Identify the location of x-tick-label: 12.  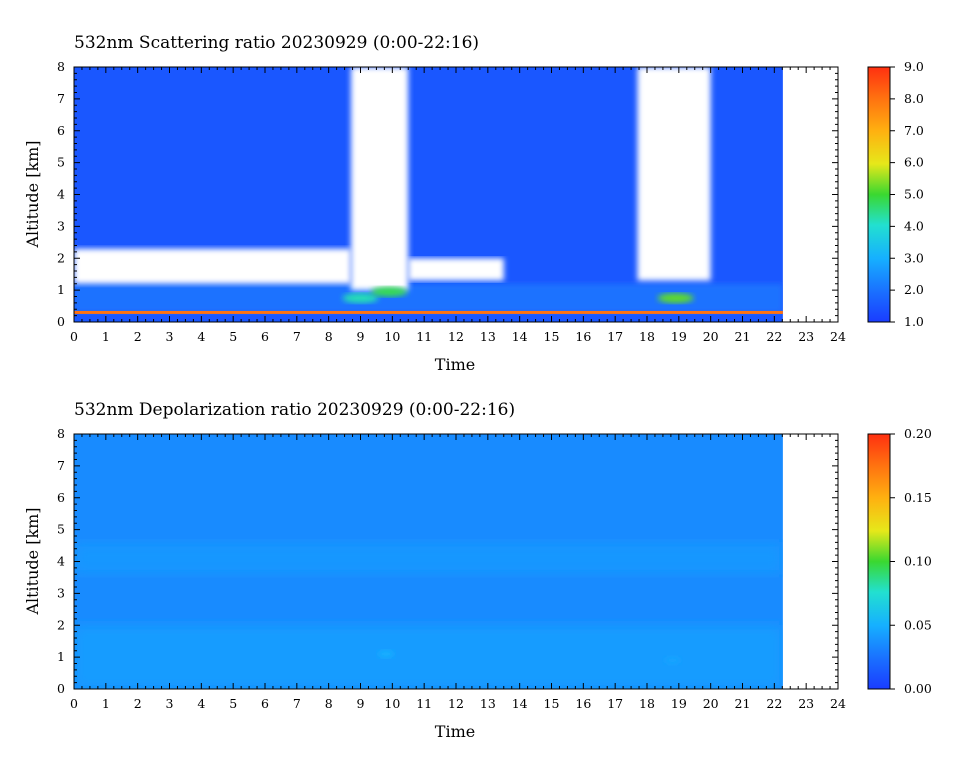
(456, 703).